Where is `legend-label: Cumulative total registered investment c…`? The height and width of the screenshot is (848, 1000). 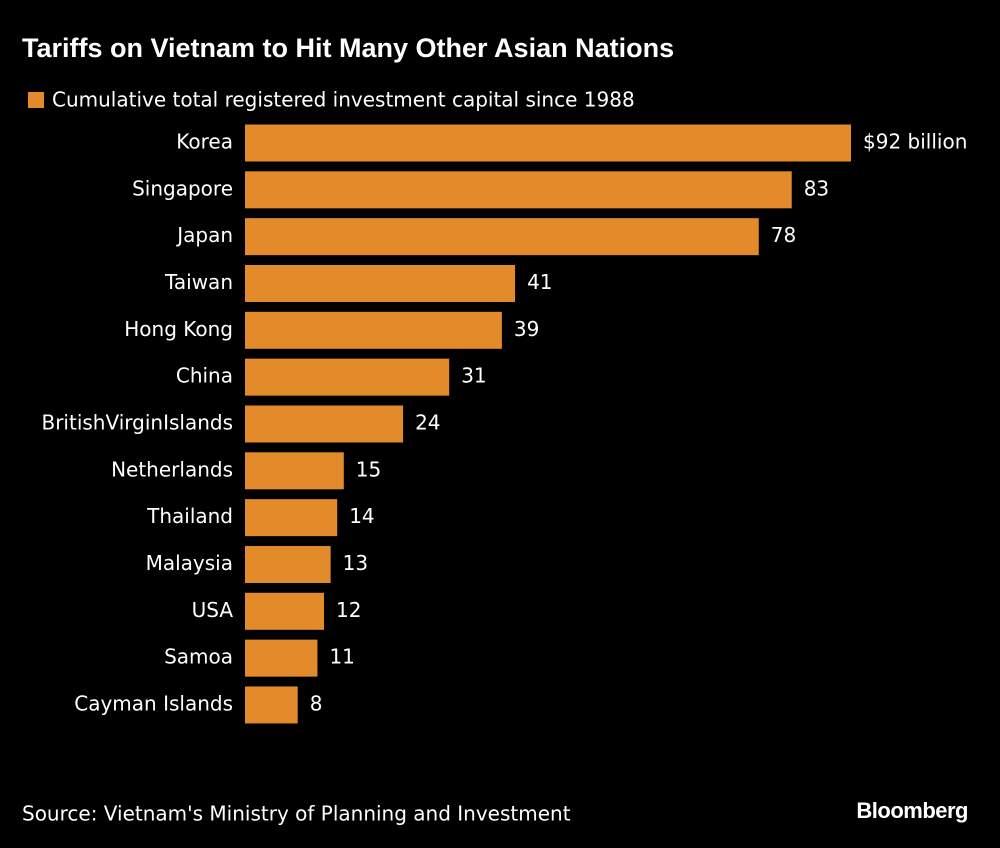 legend-label: Cumulative total registered investment c… is located at coordinates (343, 100).